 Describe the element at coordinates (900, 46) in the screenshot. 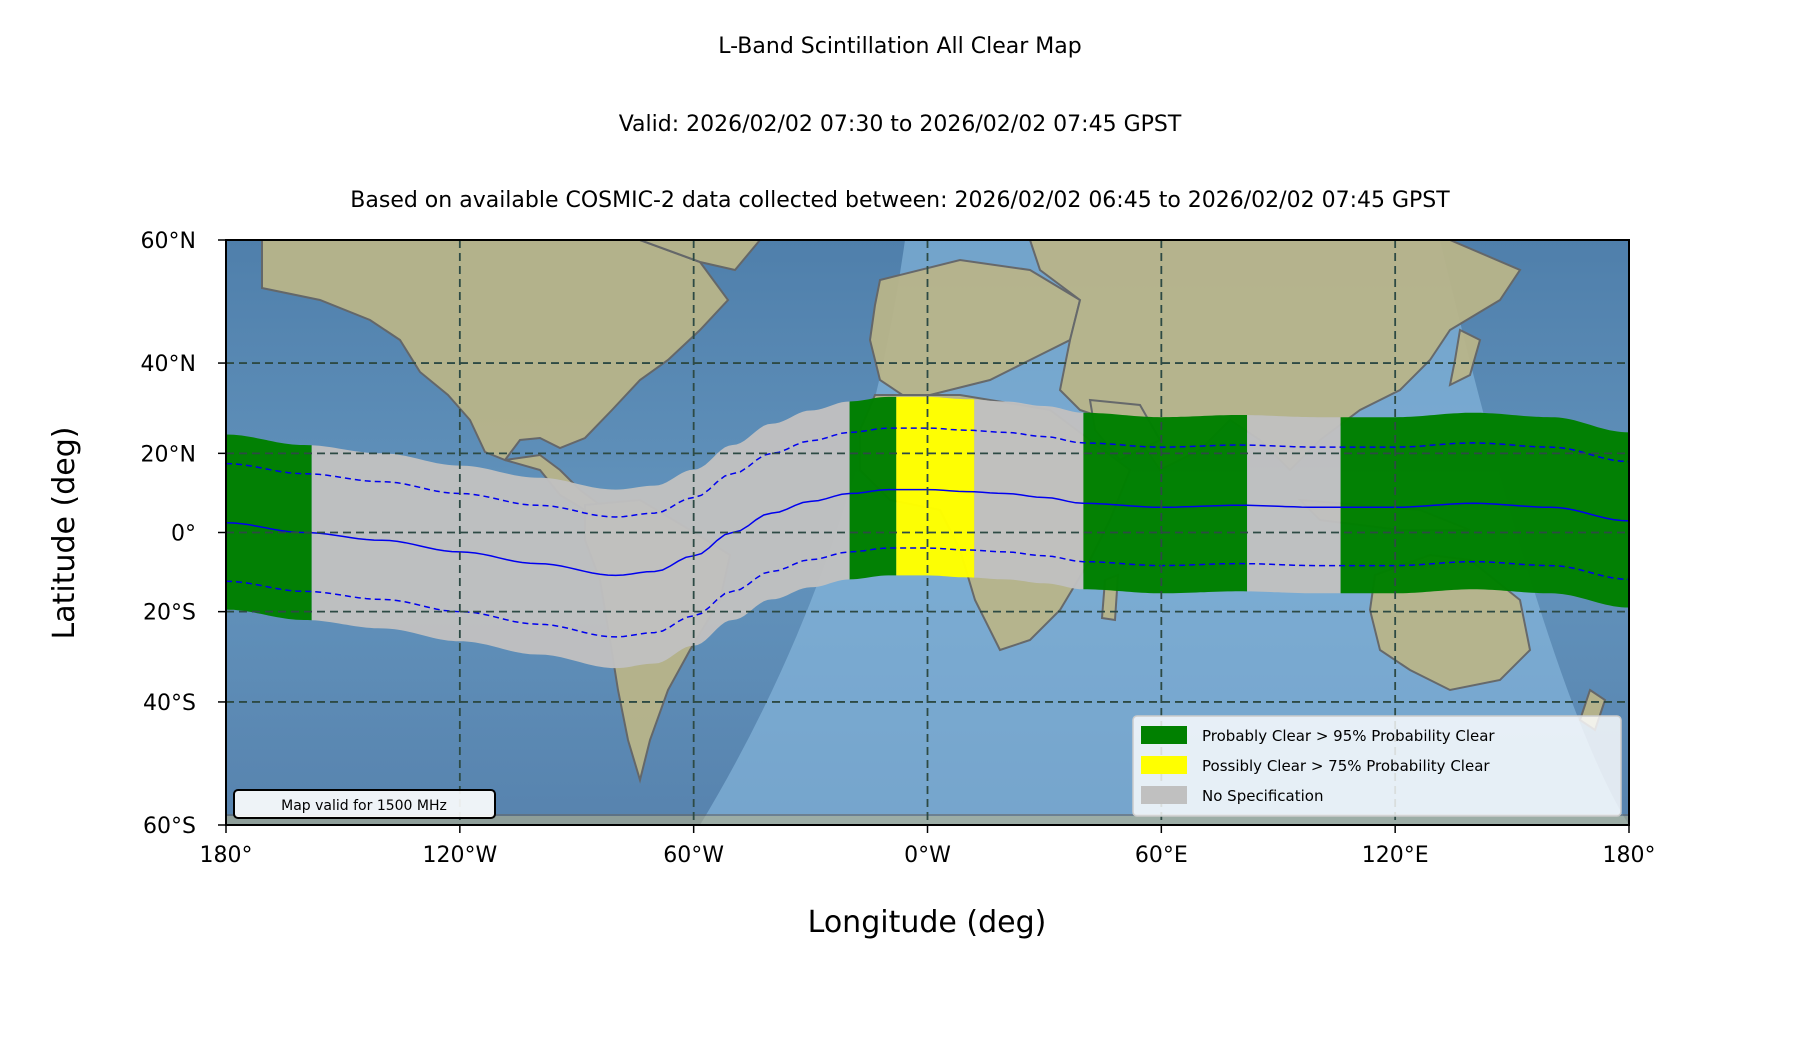

I see `chart-title: L-Band Scintillation All Clear Map` at that location.